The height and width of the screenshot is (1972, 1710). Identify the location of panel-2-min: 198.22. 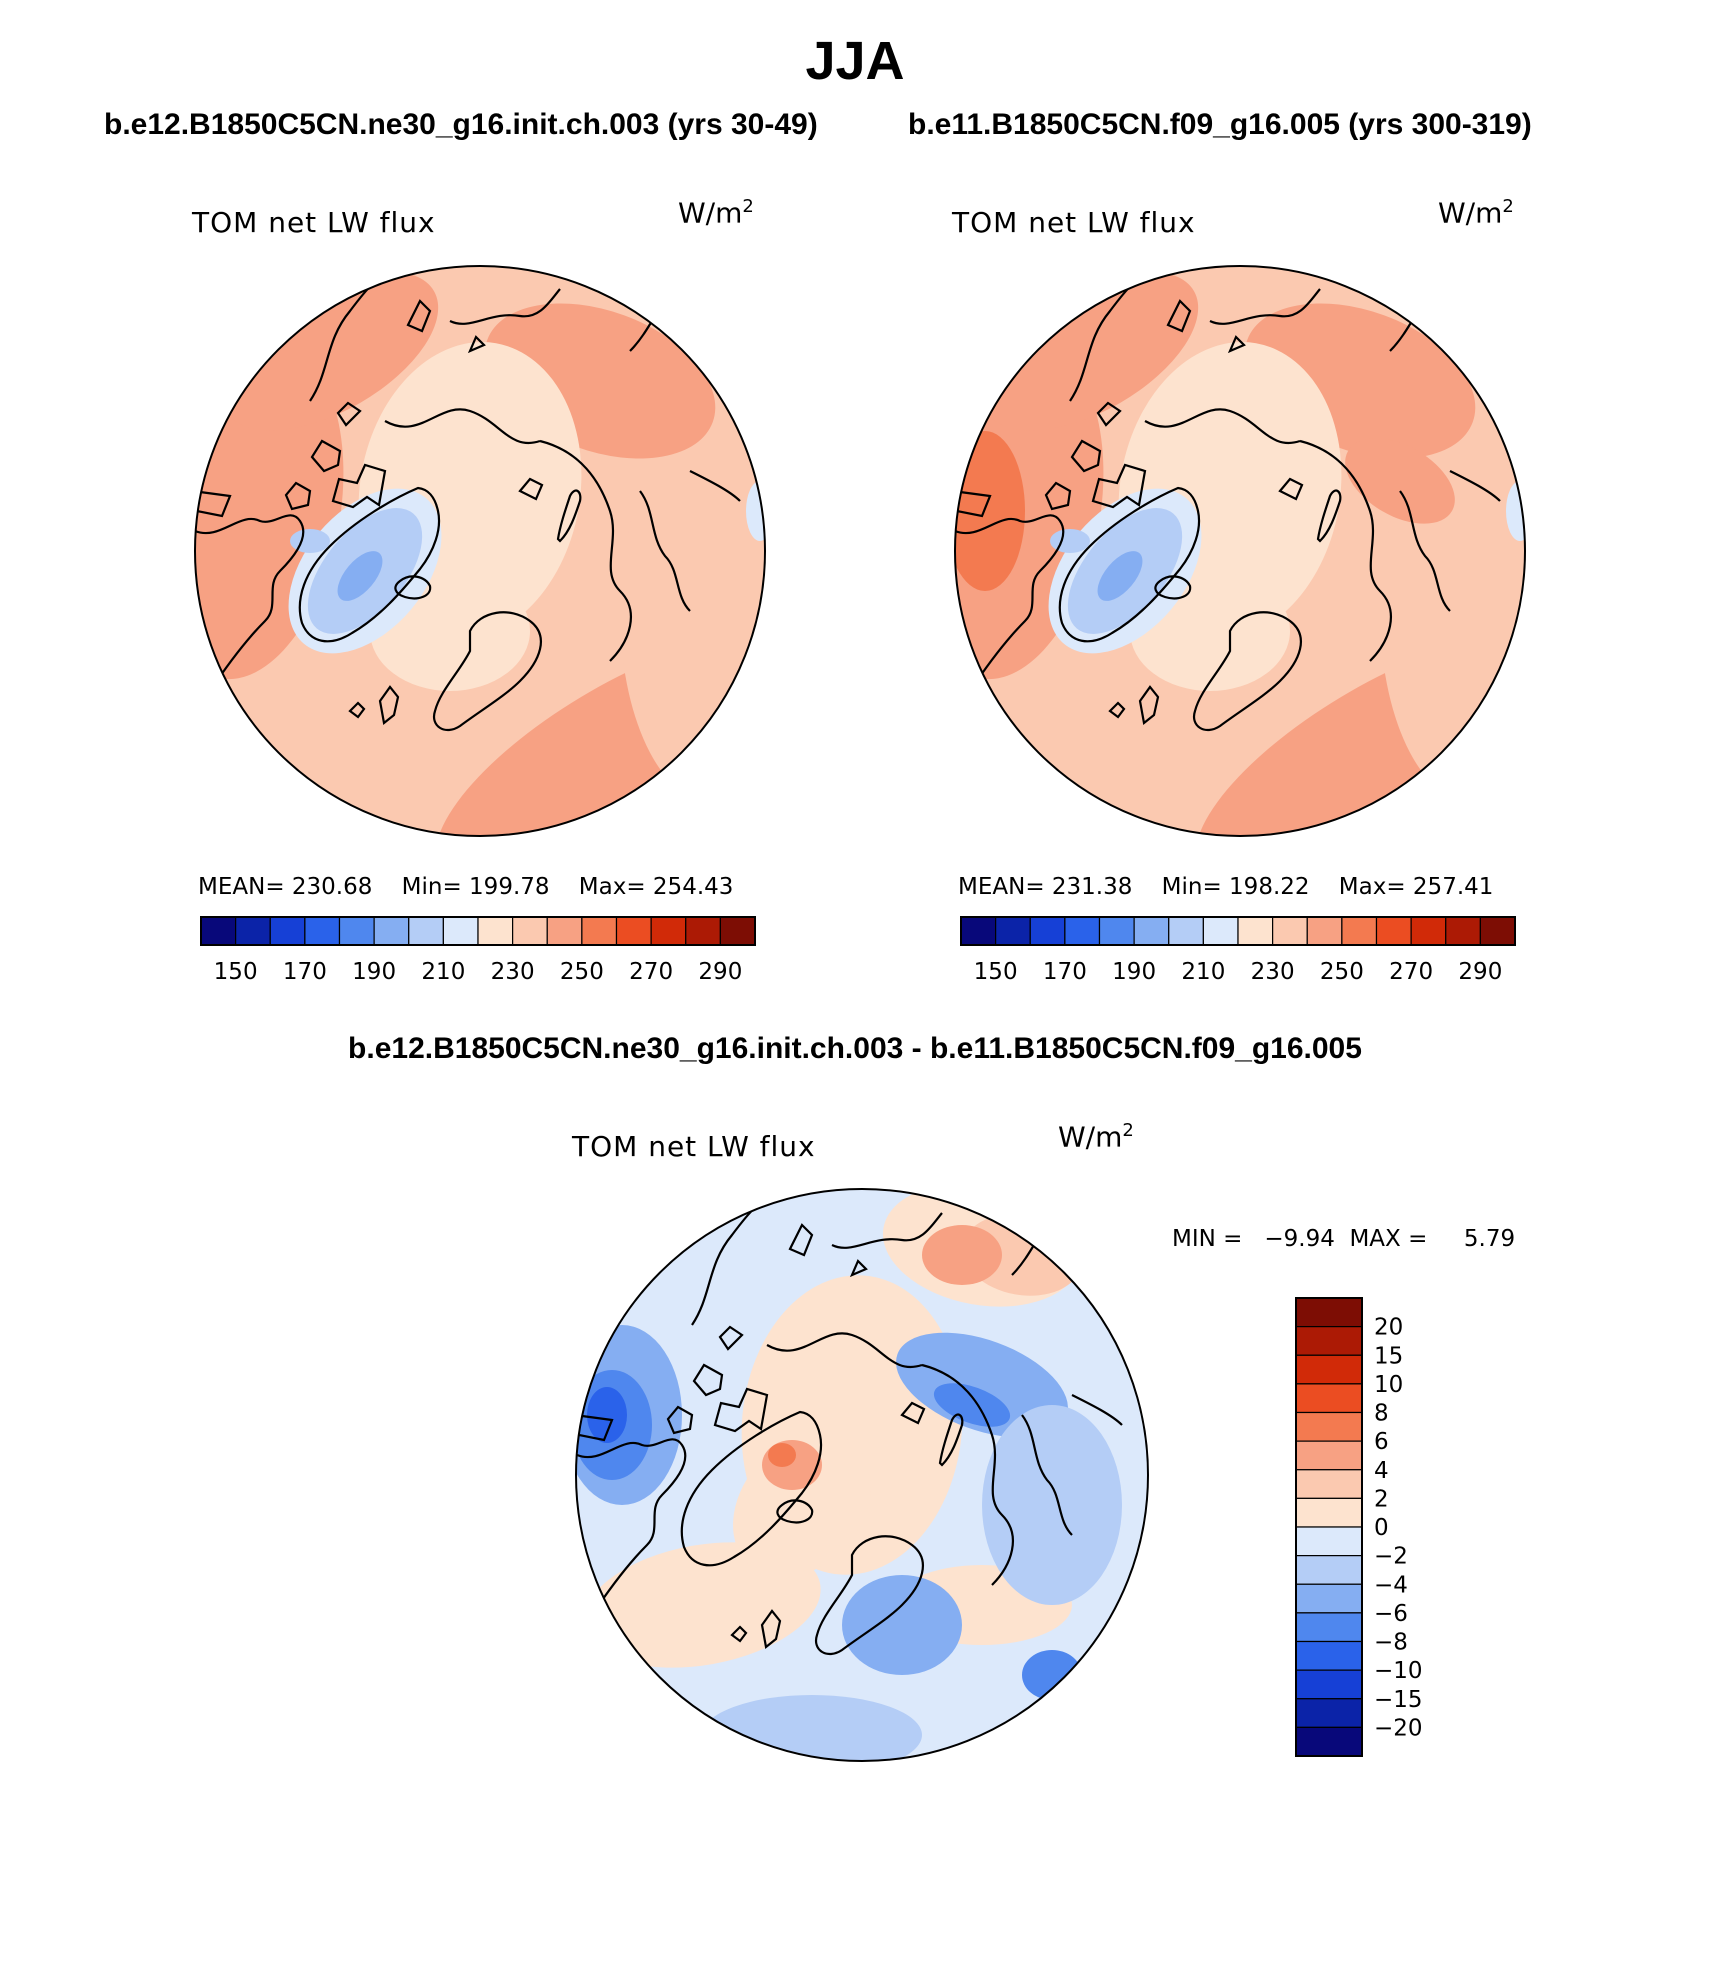
(1269, 887).